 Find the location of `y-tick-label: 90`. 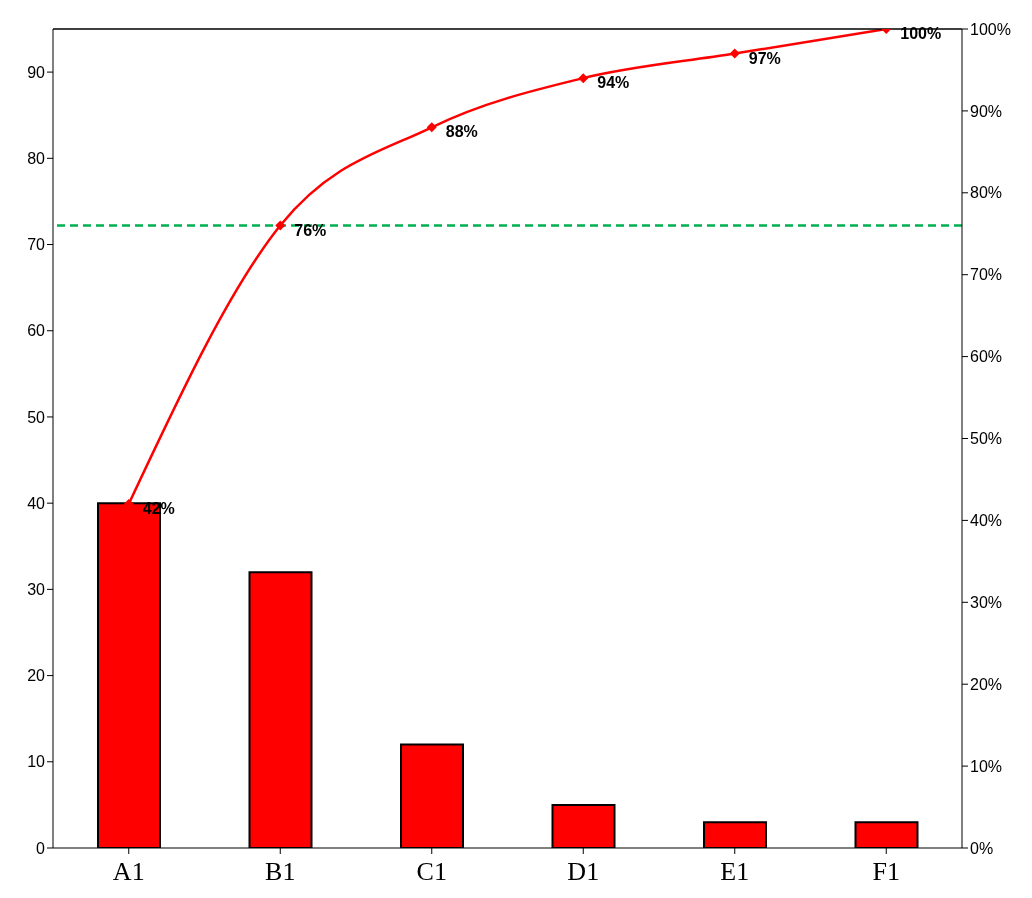

y-tick-label: 90 is located at coordinates (36, 72).